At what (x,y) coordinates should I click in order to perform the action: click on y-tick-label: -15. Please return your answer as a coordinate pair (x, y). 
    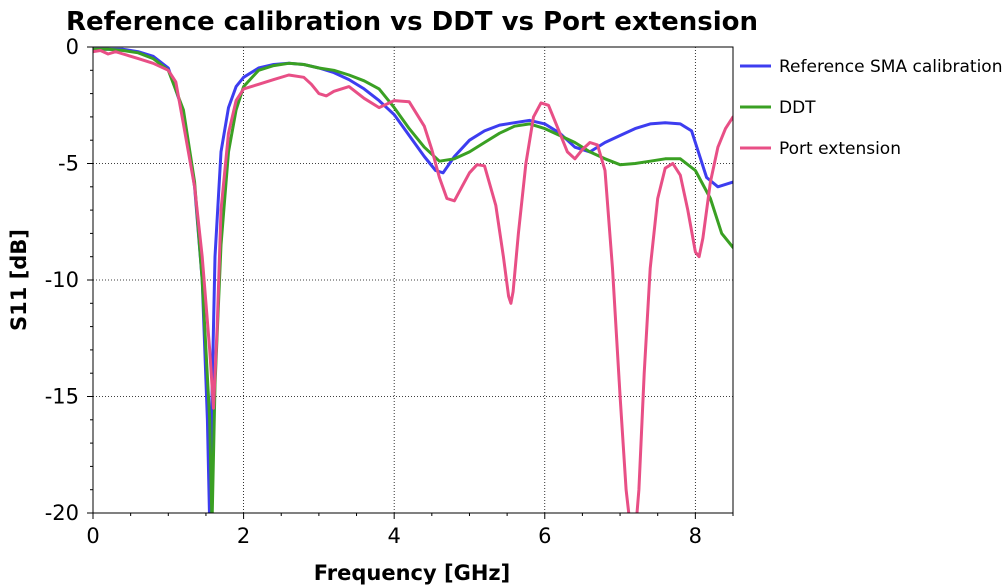
    Looking at the image, I should click on (62, 397).